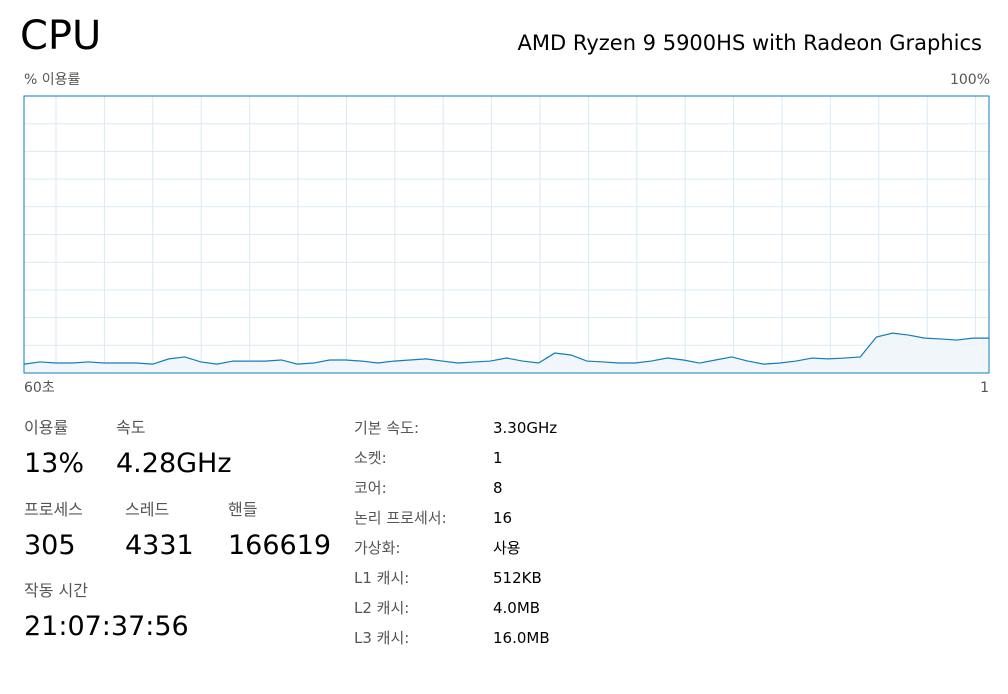 The height and width of the screenshot is (694, 1008). I want to click on detail-label: 코어:, so click(370, 488).